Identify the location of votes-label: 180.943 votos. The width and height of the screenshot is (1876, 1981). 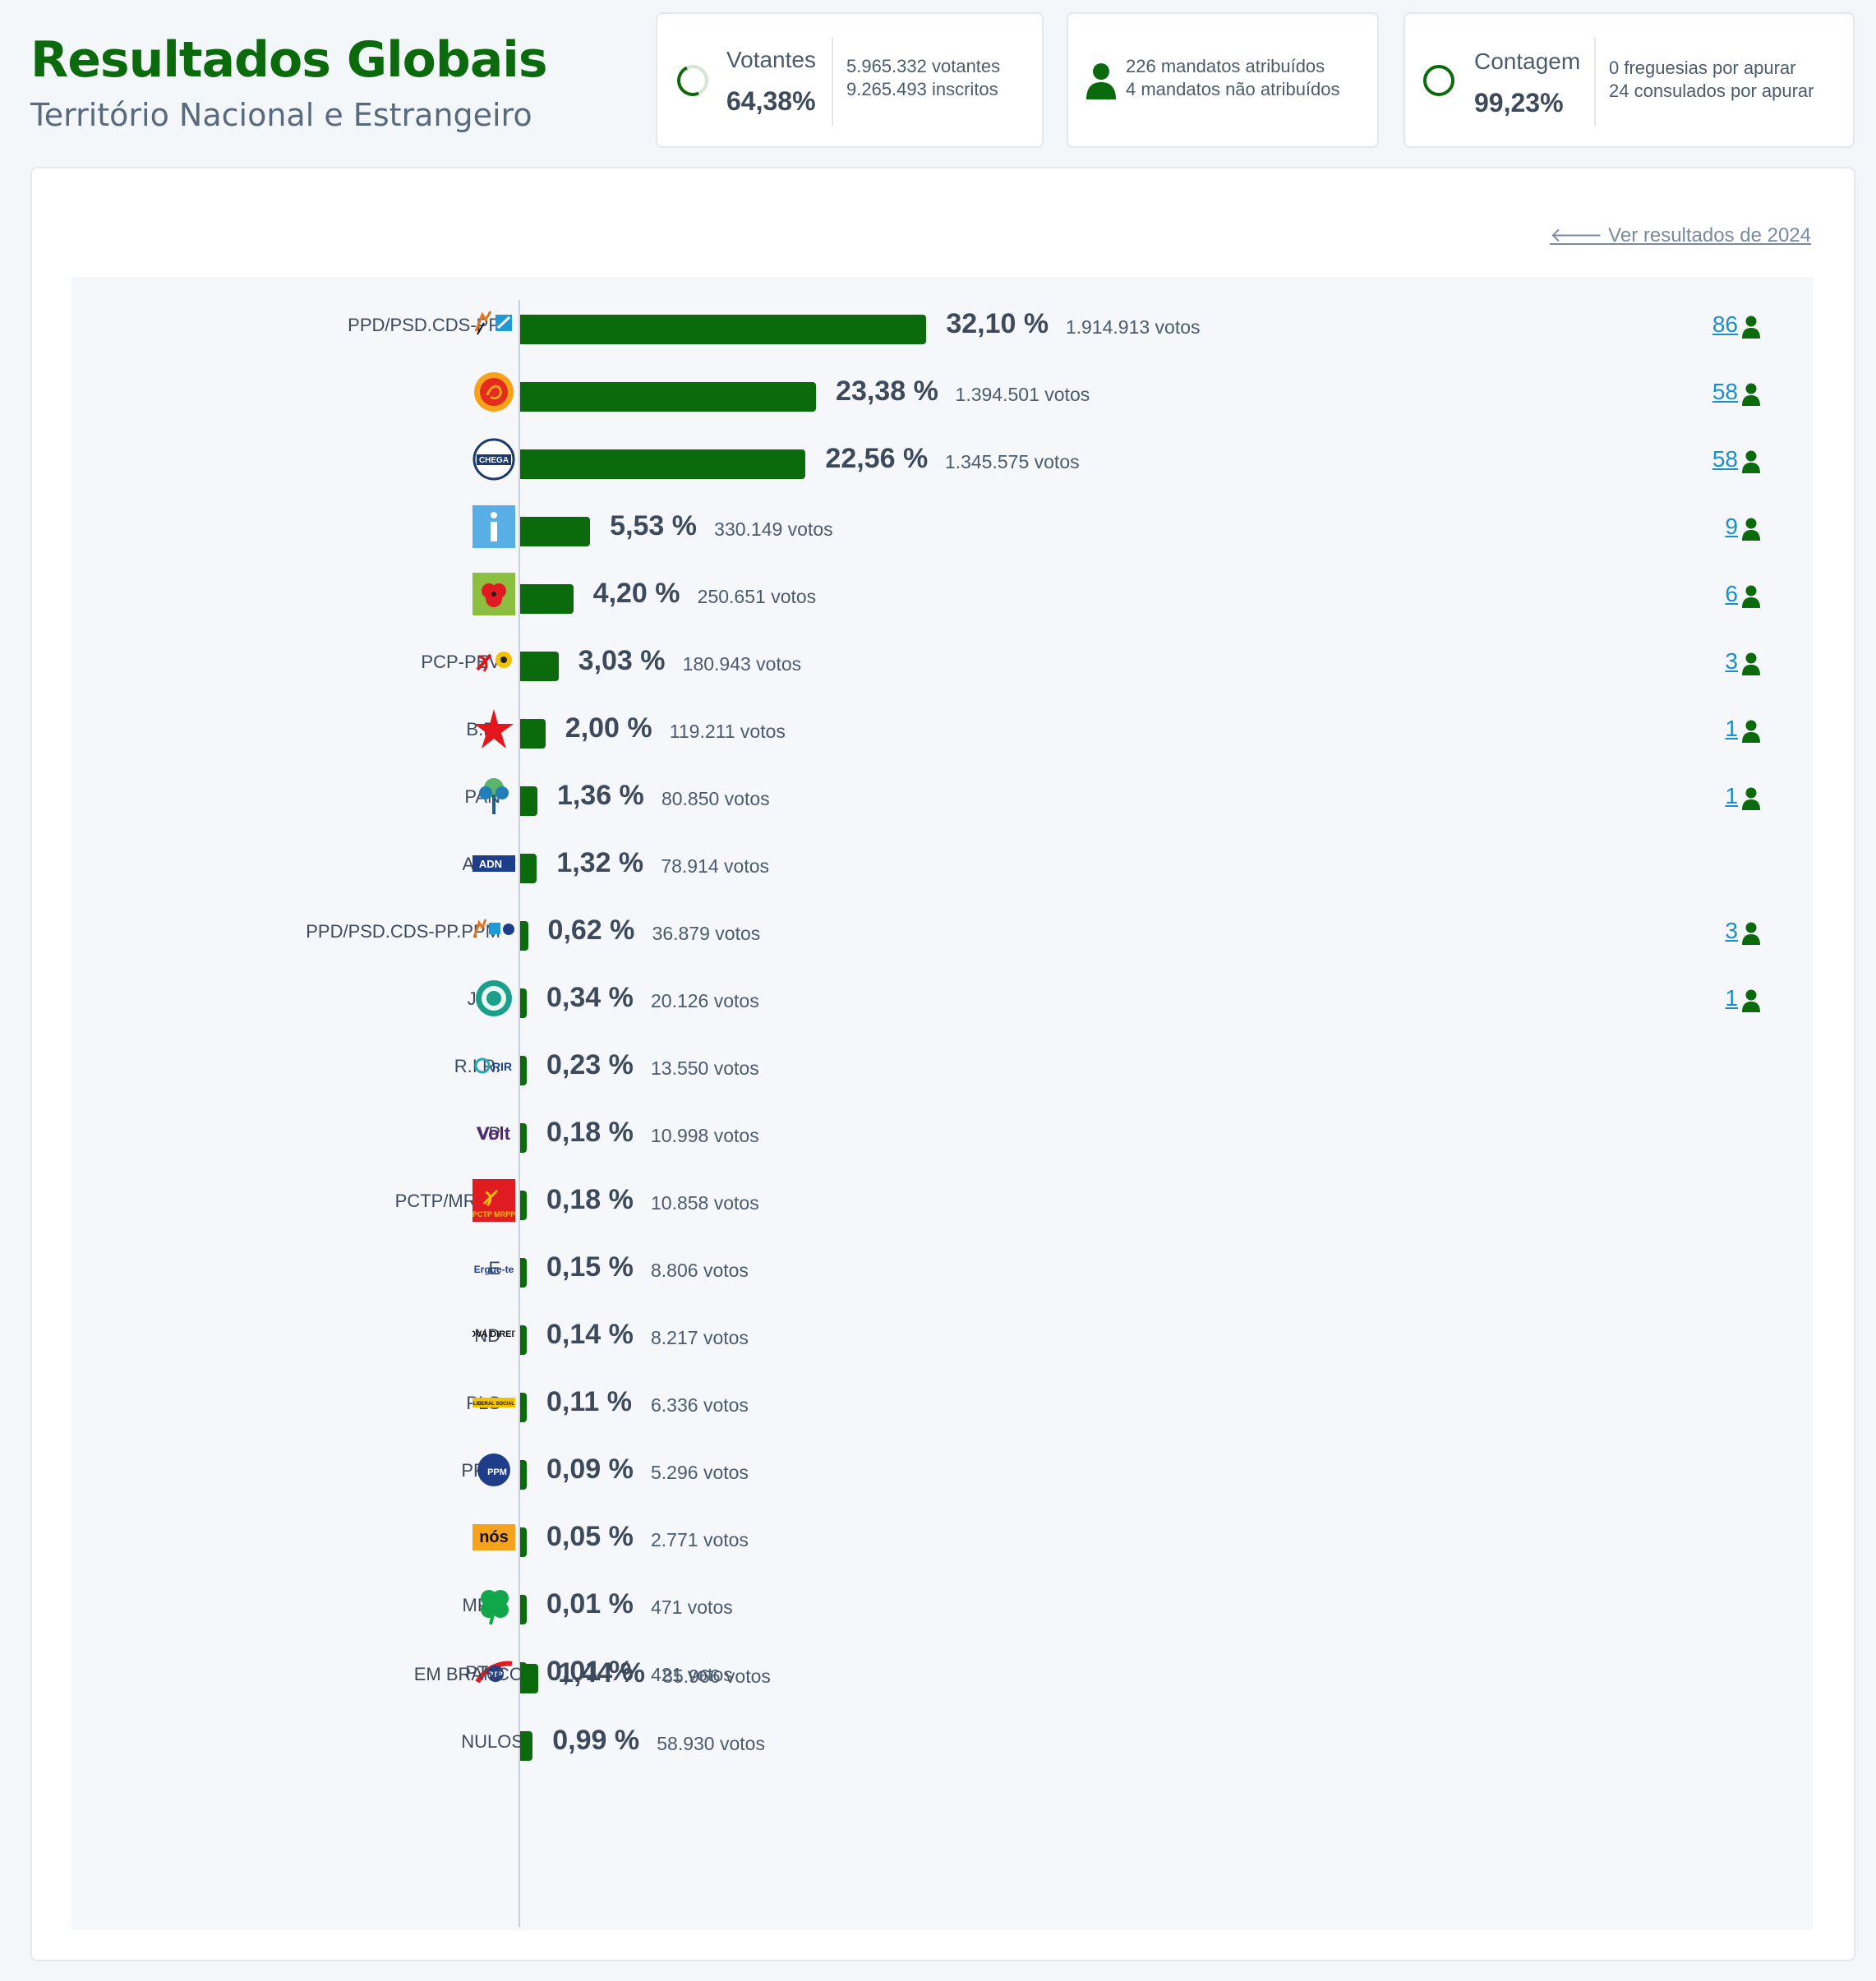
(742, 664).